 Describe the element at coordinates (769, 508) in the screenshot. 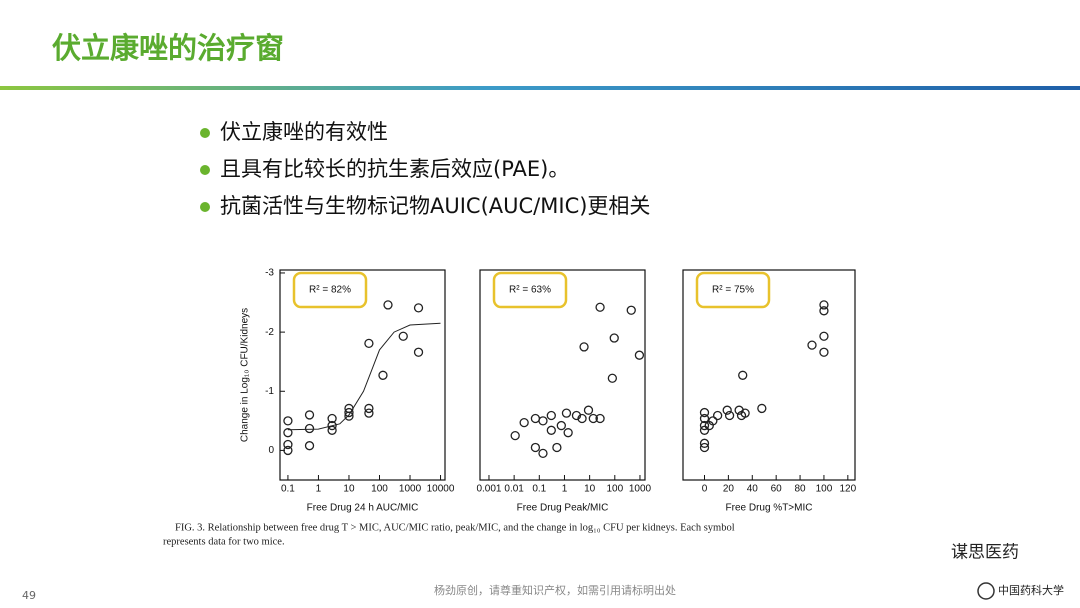

I see `x-axis-label: Free Drug %T>MIC` at that location.